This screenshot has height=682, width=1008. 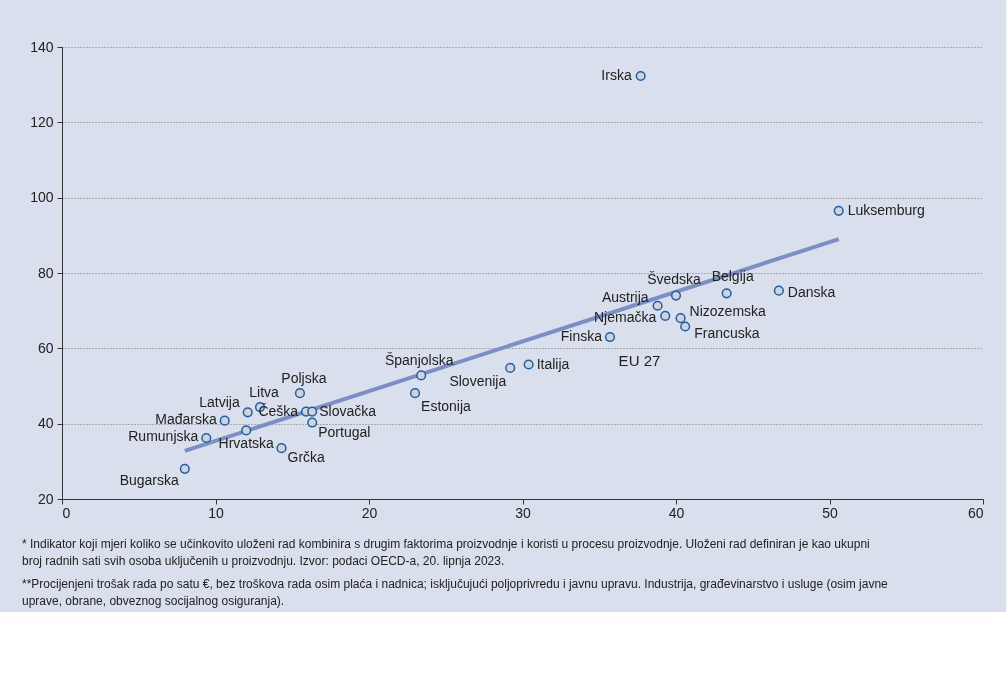 I want to click on data-label: Luksemburg, so click(x=886, y=209).